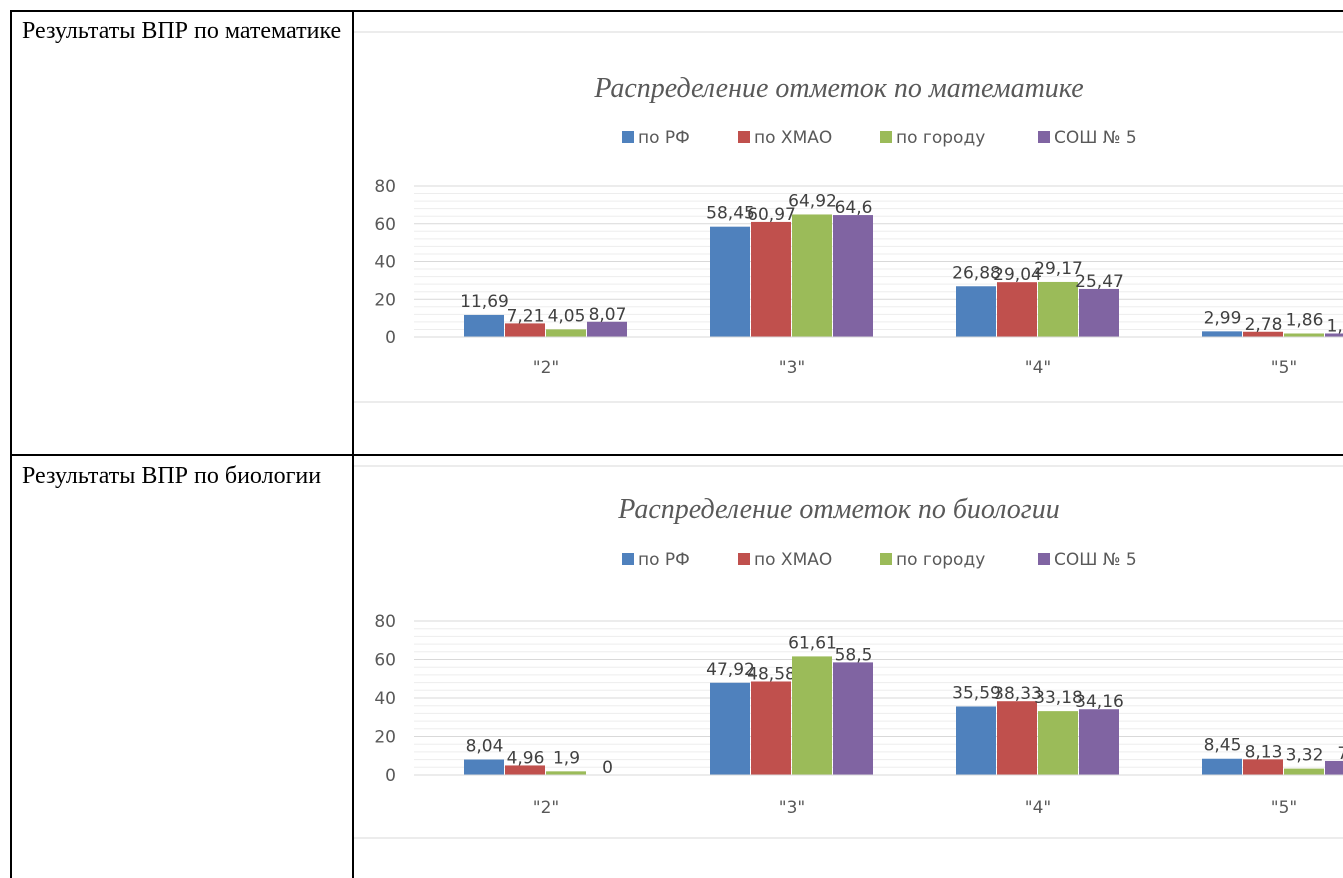 This screenshot has width=1343, height=878. Describe the element at coordinates (838, 509) in the screenshot. I see `chart-title: Распределение отметок по биологии` at that location.